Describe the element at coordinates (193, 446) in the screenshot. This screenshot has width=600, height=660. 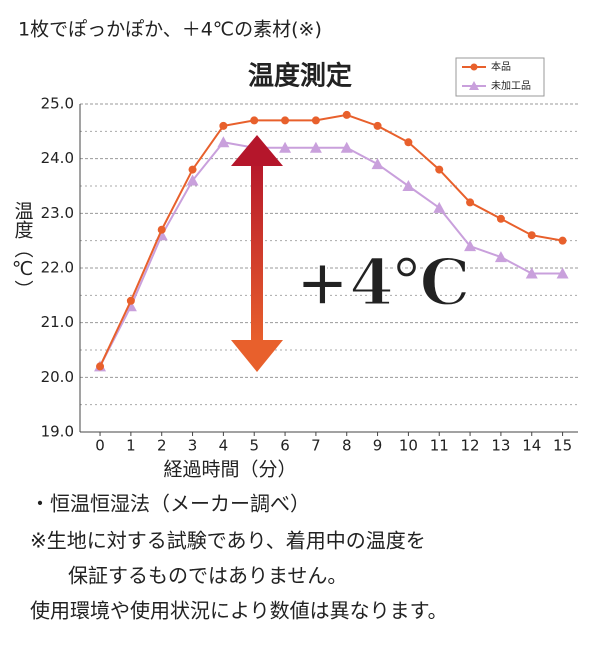
I see `x-tick-label: 3` at that location.